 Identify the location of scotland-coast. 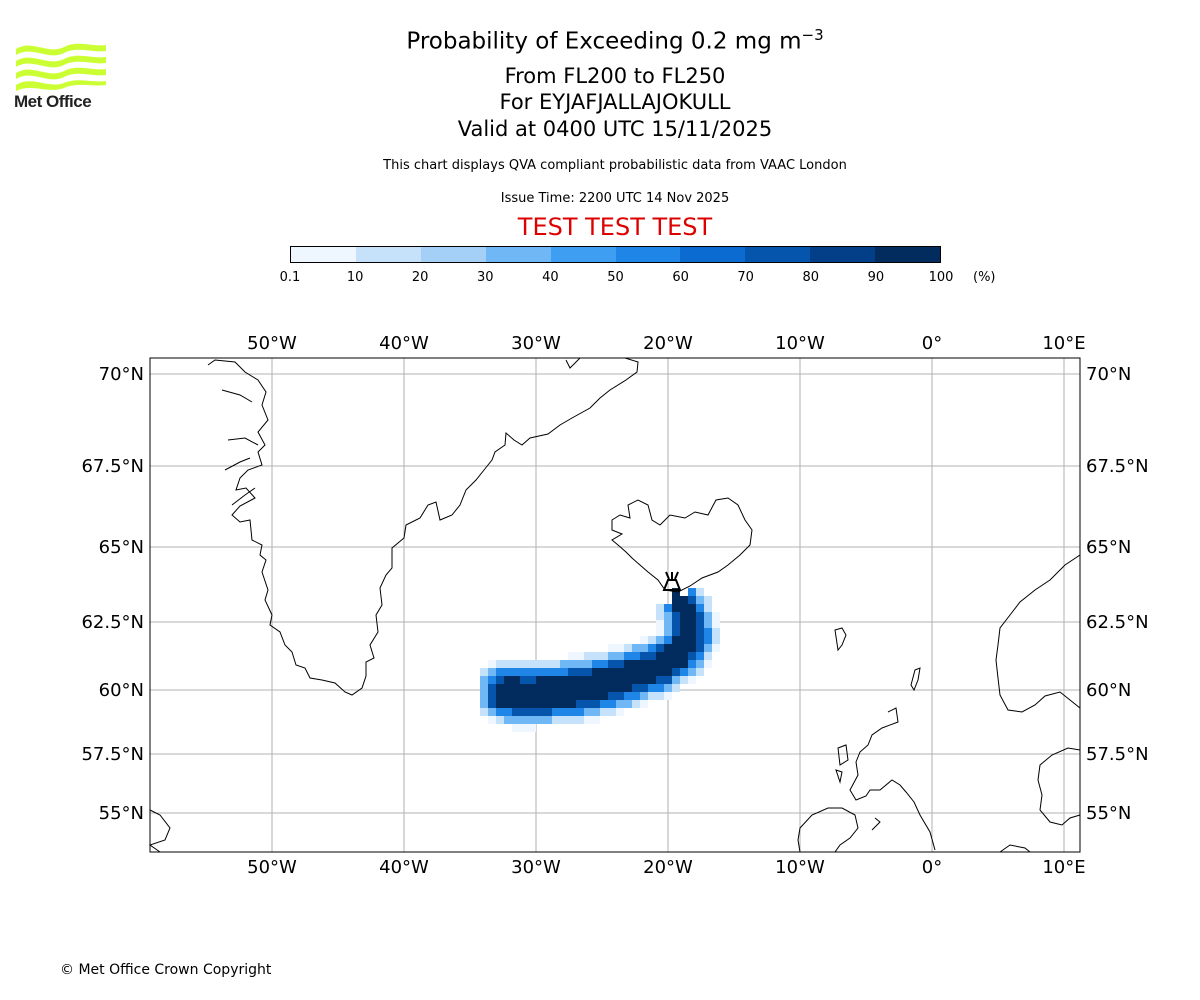
(892, 779).